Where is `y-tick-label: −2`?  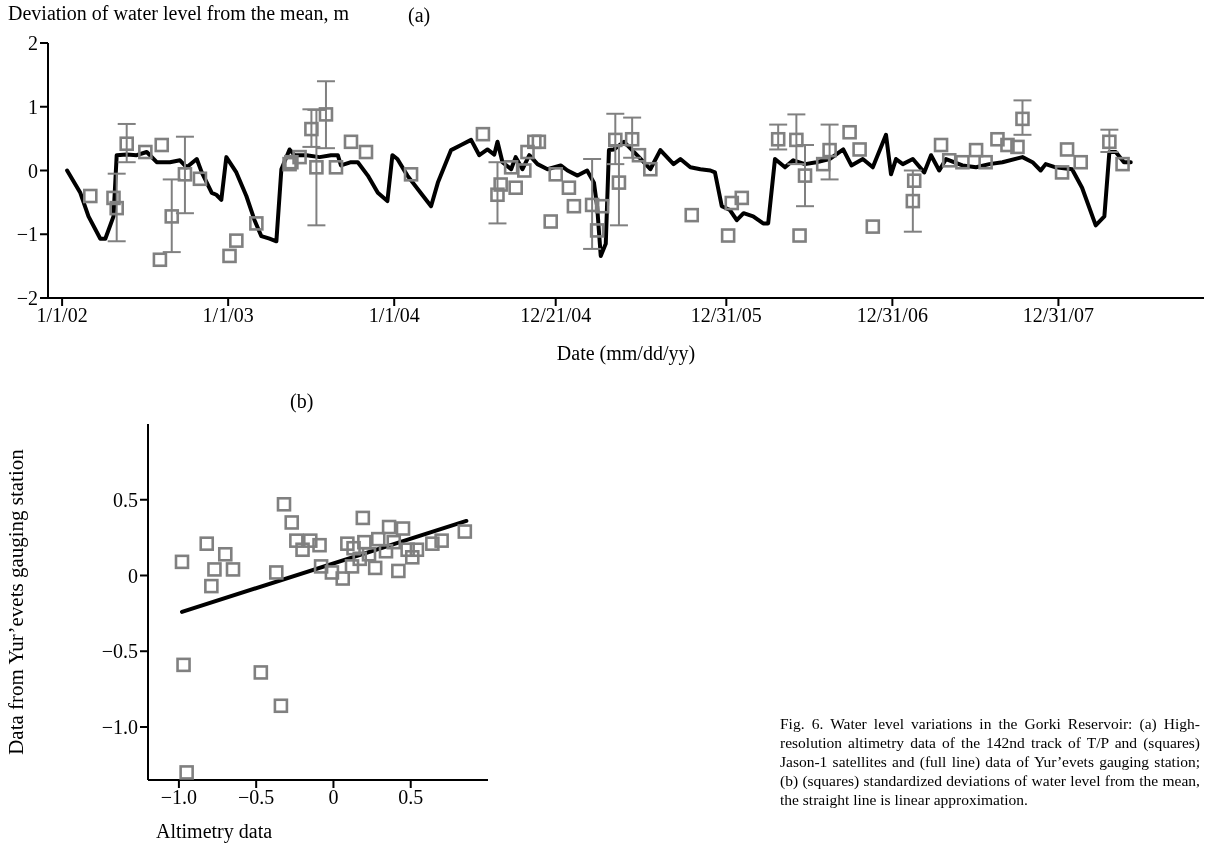
y-tick-label: −2 is located at coordinates (27, 298).